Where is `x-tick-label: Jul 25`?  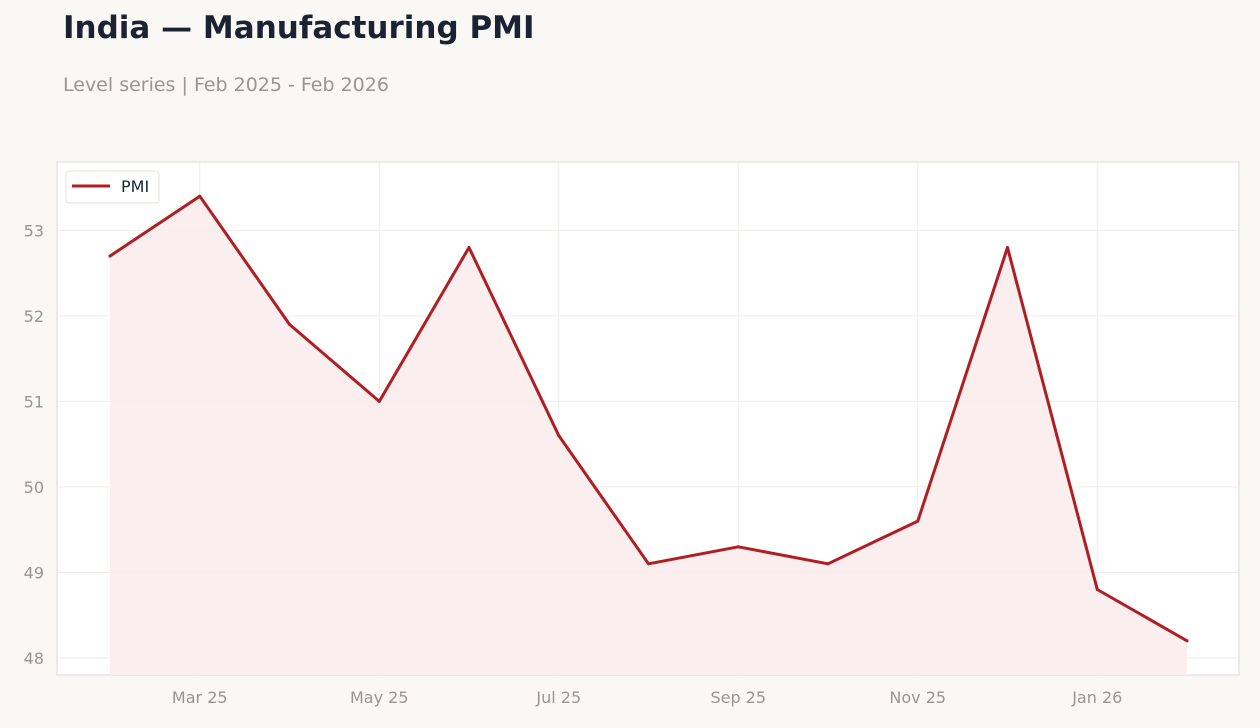
x-tick-label: Jul 25 is located at coordinates (558, 697).